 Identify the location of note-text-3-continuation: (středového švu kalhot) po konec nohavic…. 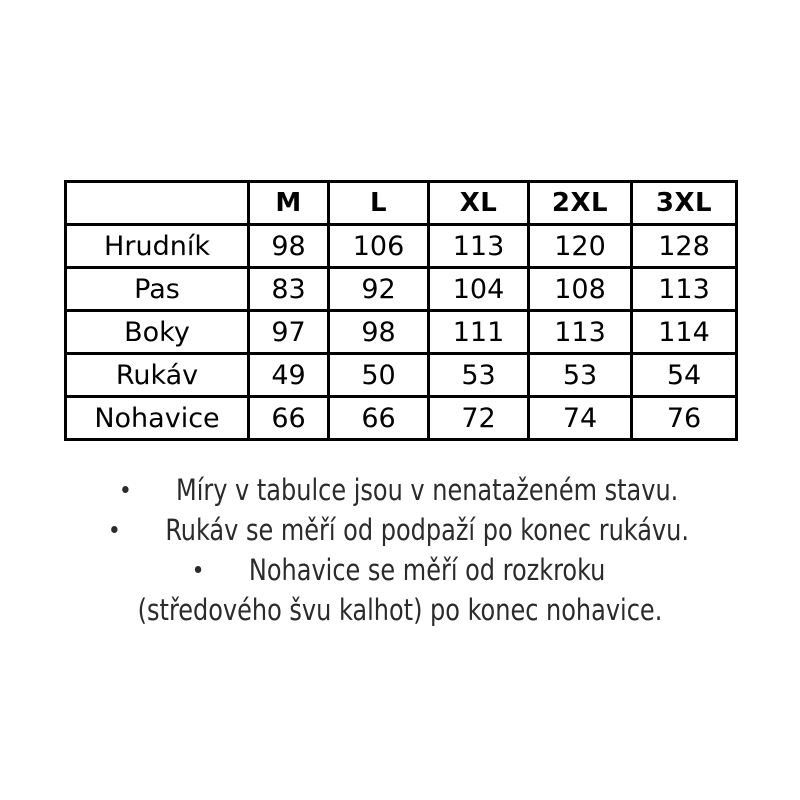
(400, 610).